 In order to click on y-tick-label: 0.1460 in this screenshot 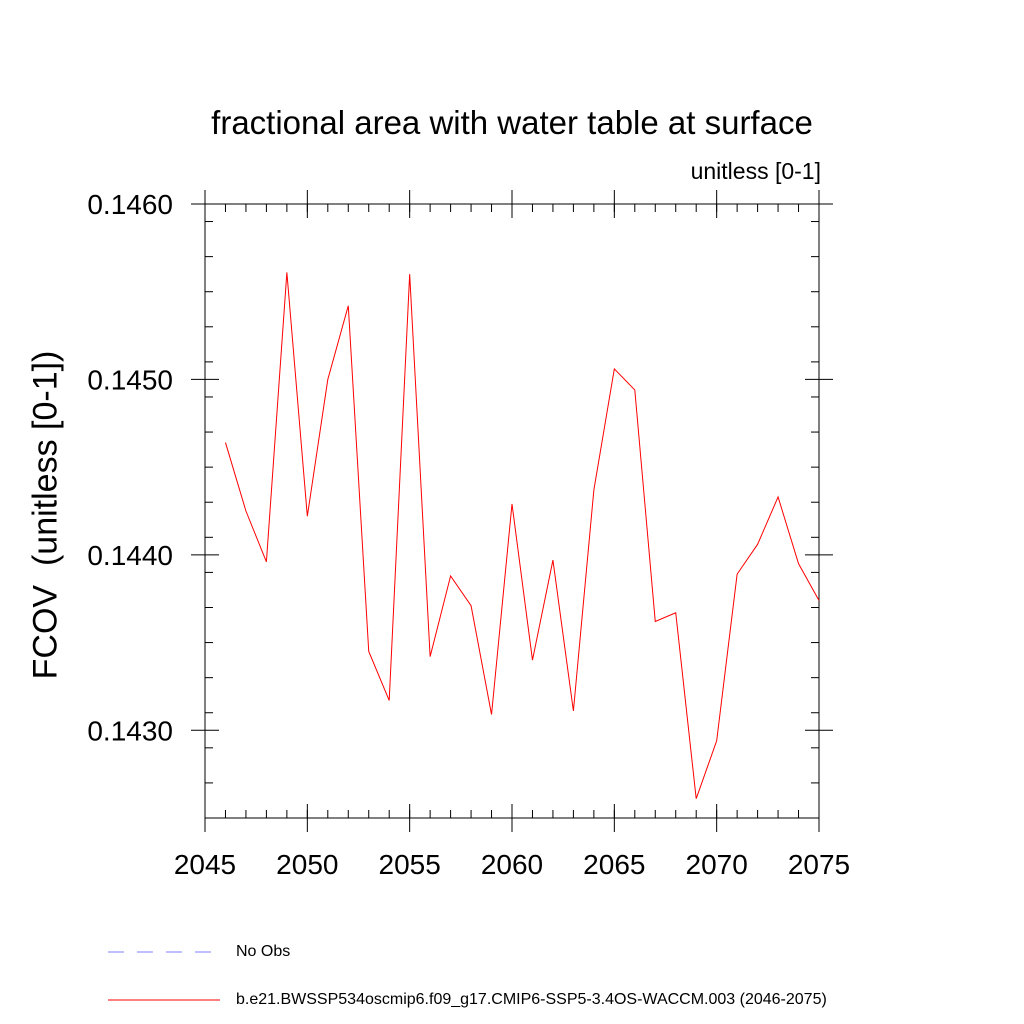, I will do `click(130, 204)`.